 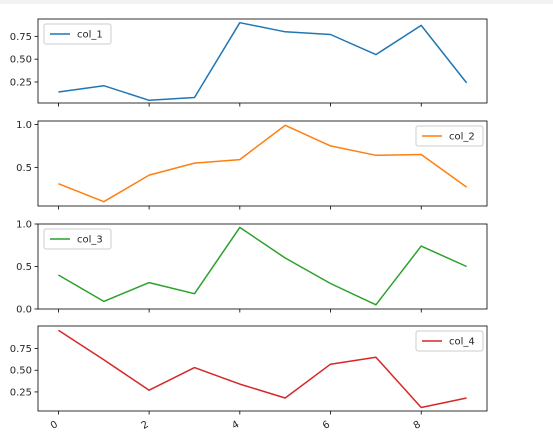 I want to click on y-tick-label: 0.0, so click(x=24, y=310).